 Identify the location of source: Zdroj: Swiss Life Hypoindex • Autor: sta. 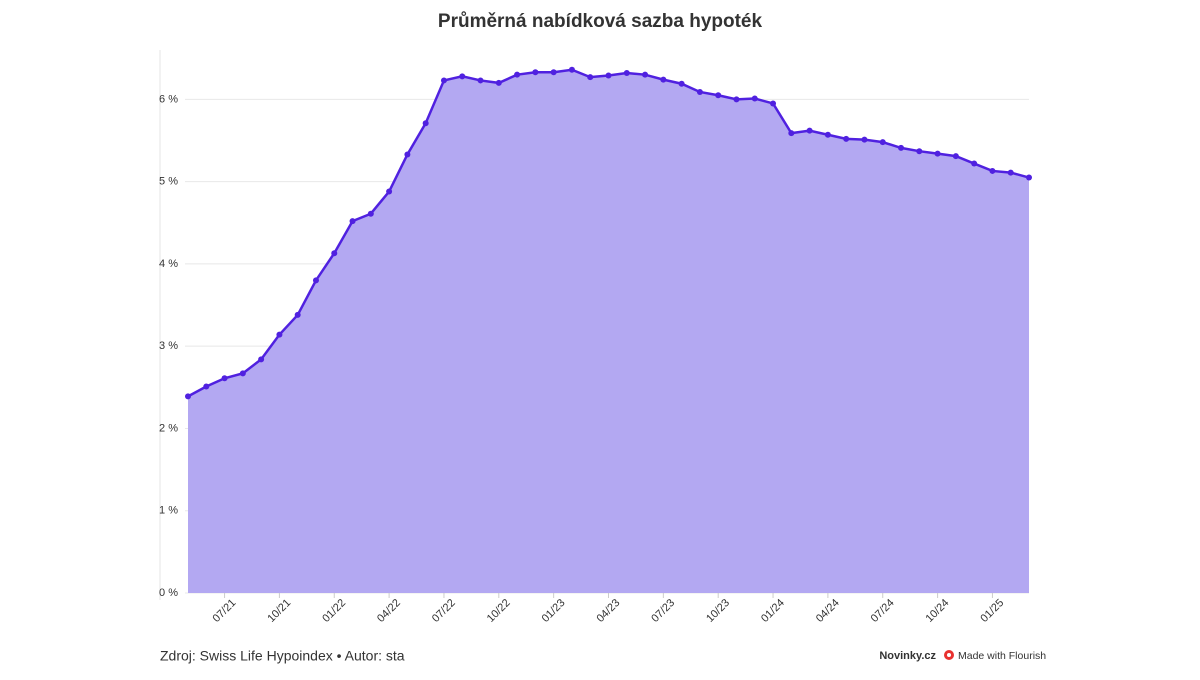
(282, 656).